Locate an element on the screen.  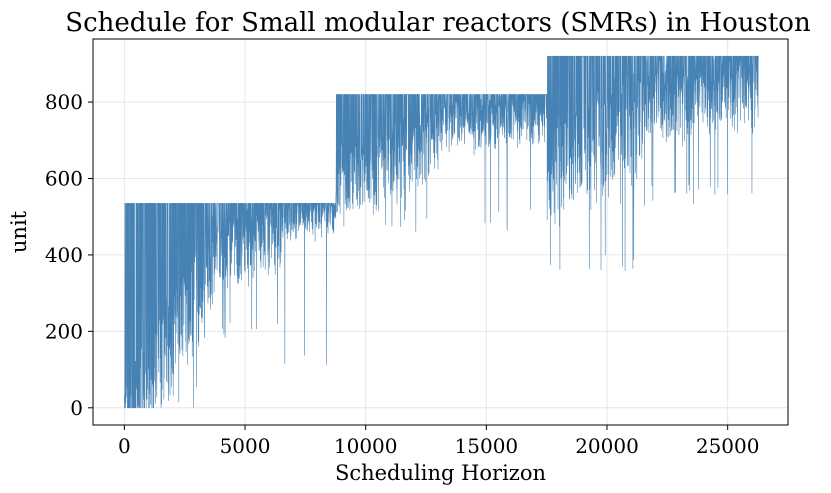
x-ticks: 0 5000 10000 15000 20000 25000 is located at coordinates (438, 441).